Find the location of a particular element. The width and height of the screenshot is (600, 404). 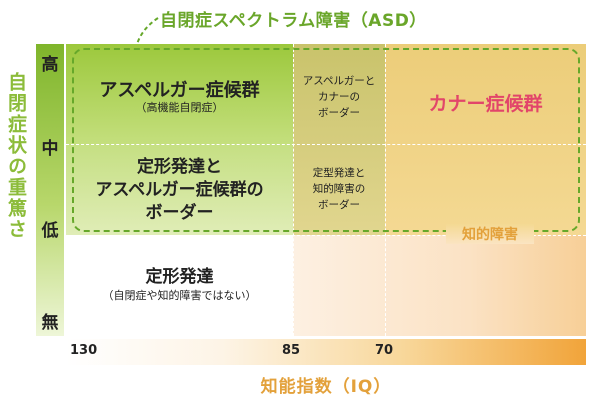

region-asperger is located at coordinates (179, 94).